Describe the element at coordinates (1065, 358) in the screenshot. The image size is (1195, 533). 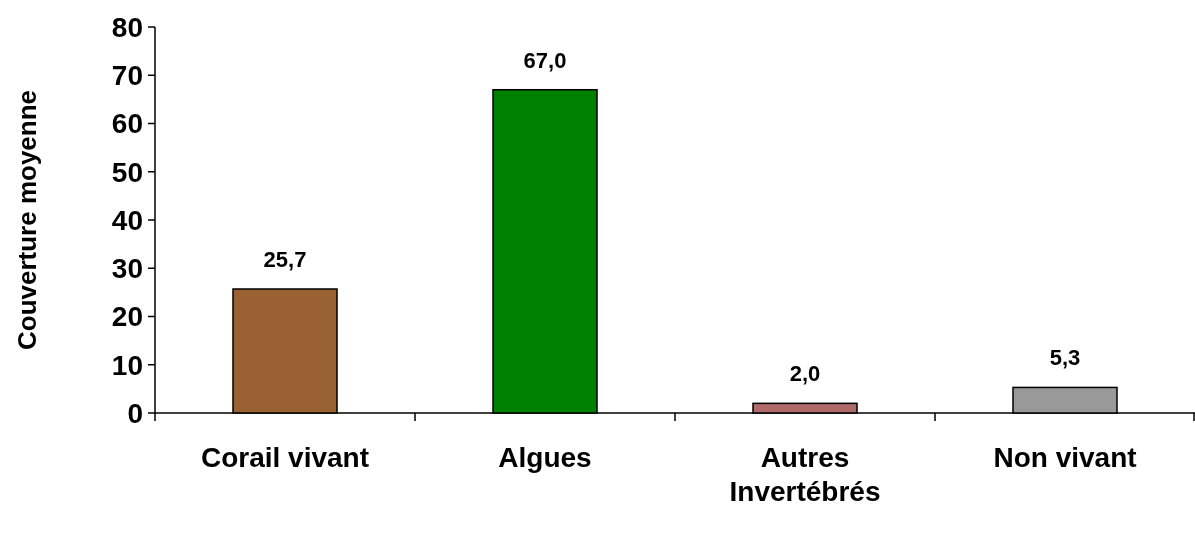
I see `data-label: 5,3` at that location.